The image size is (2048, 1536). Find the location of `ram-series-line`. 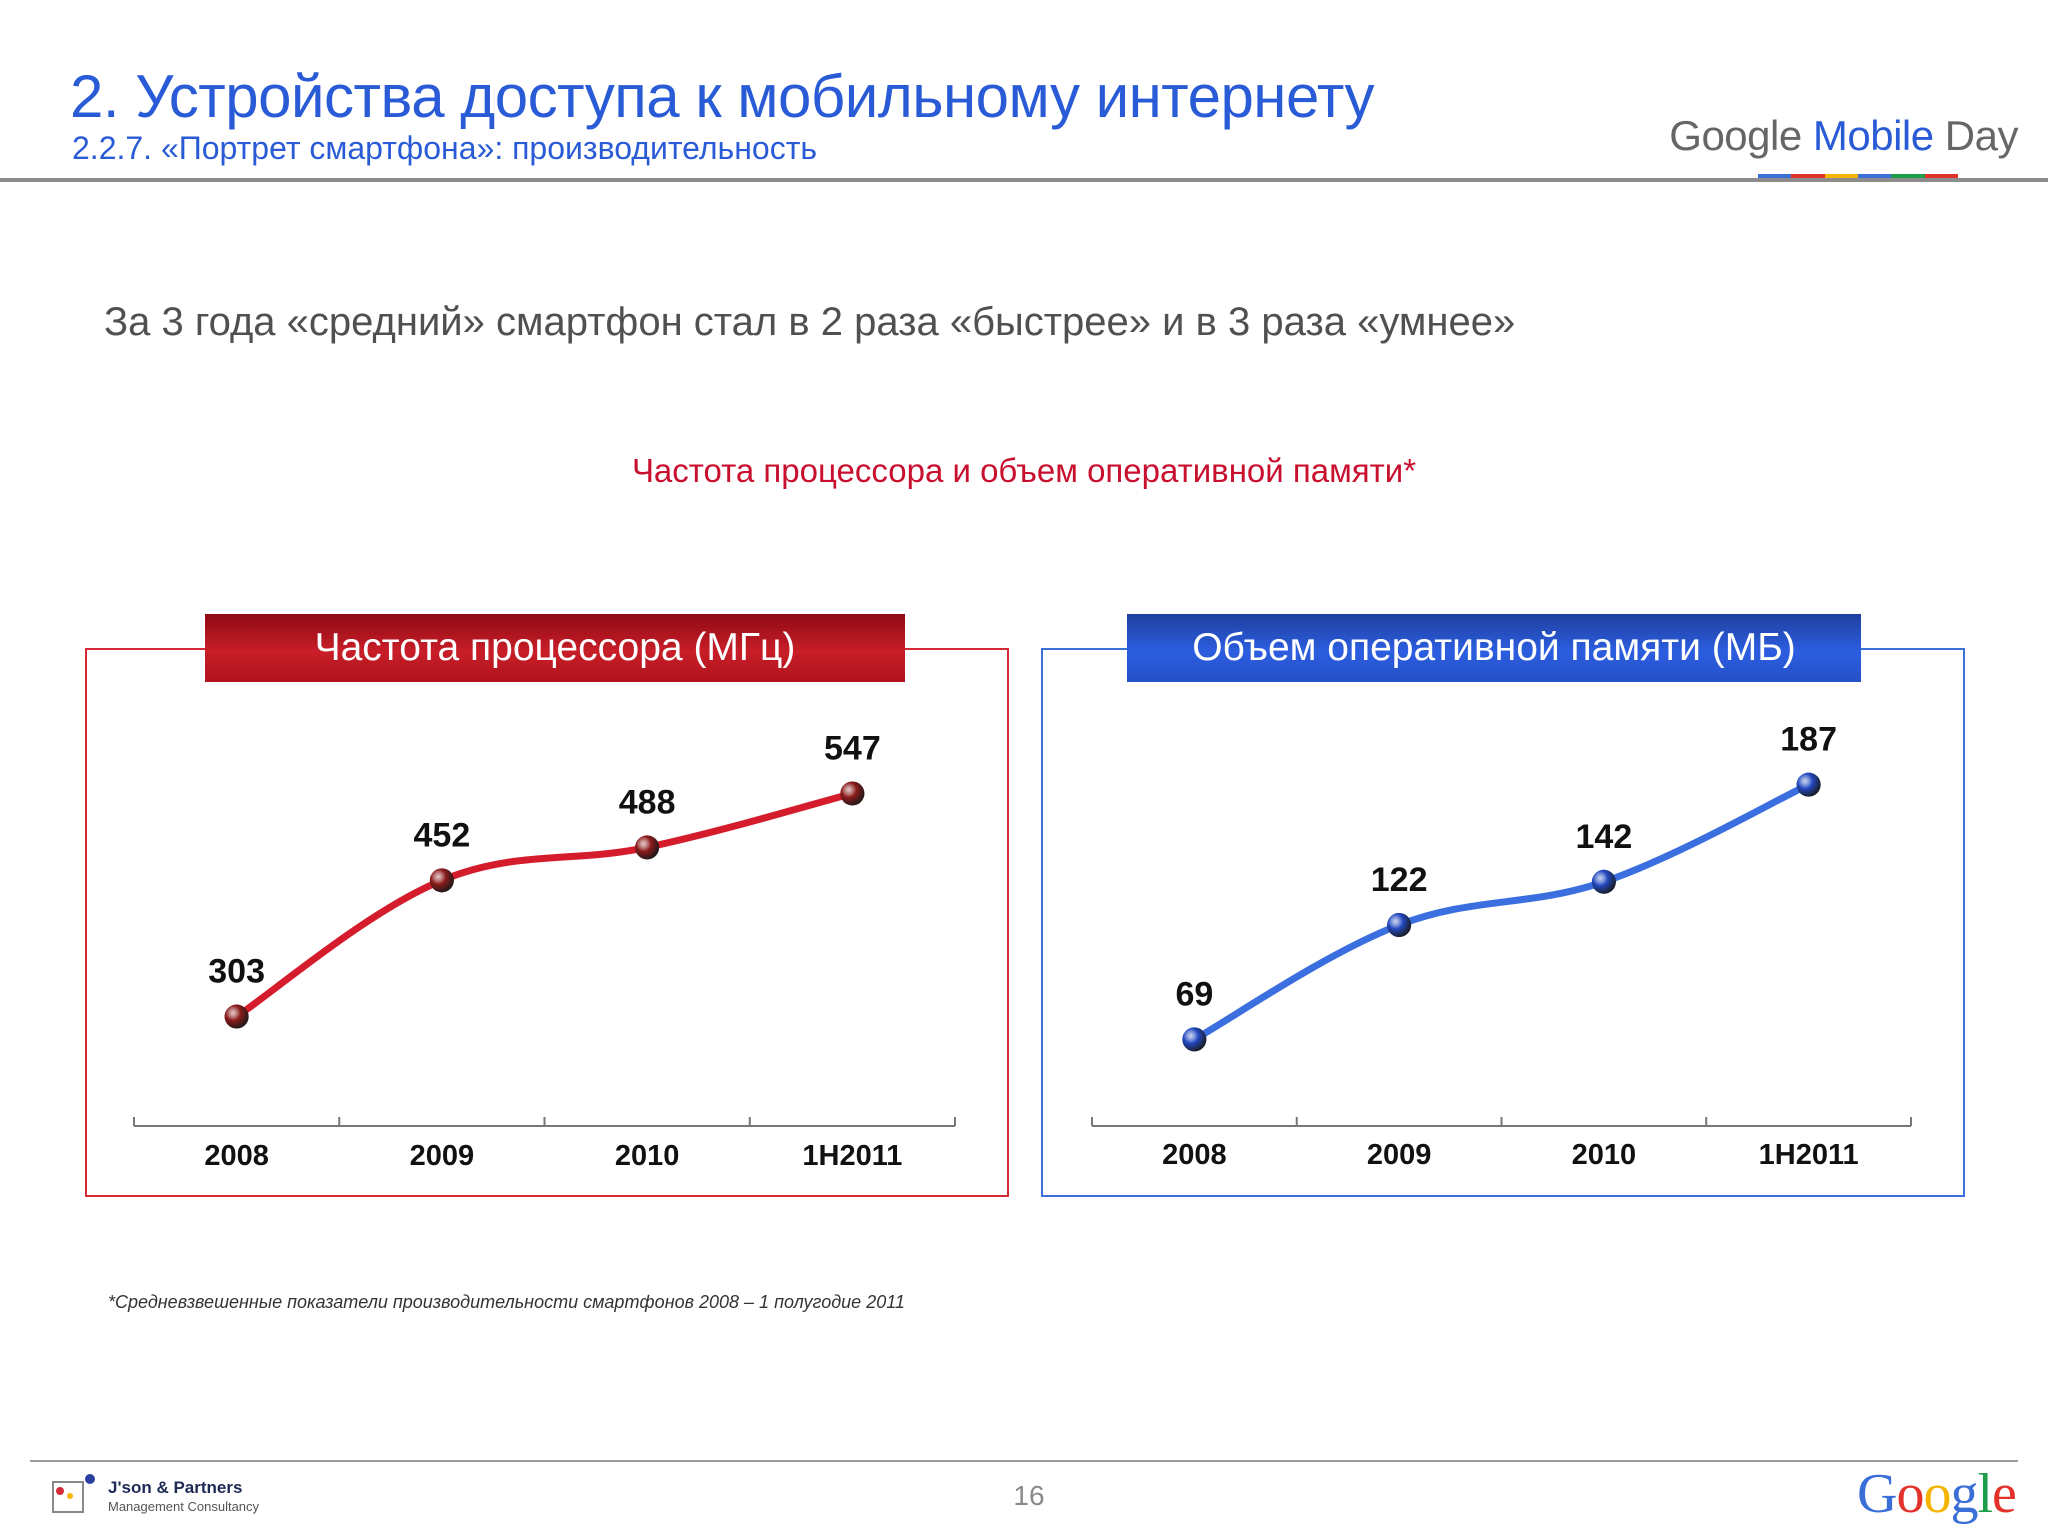

ram-series-line is located at coordinates (1501, 912).